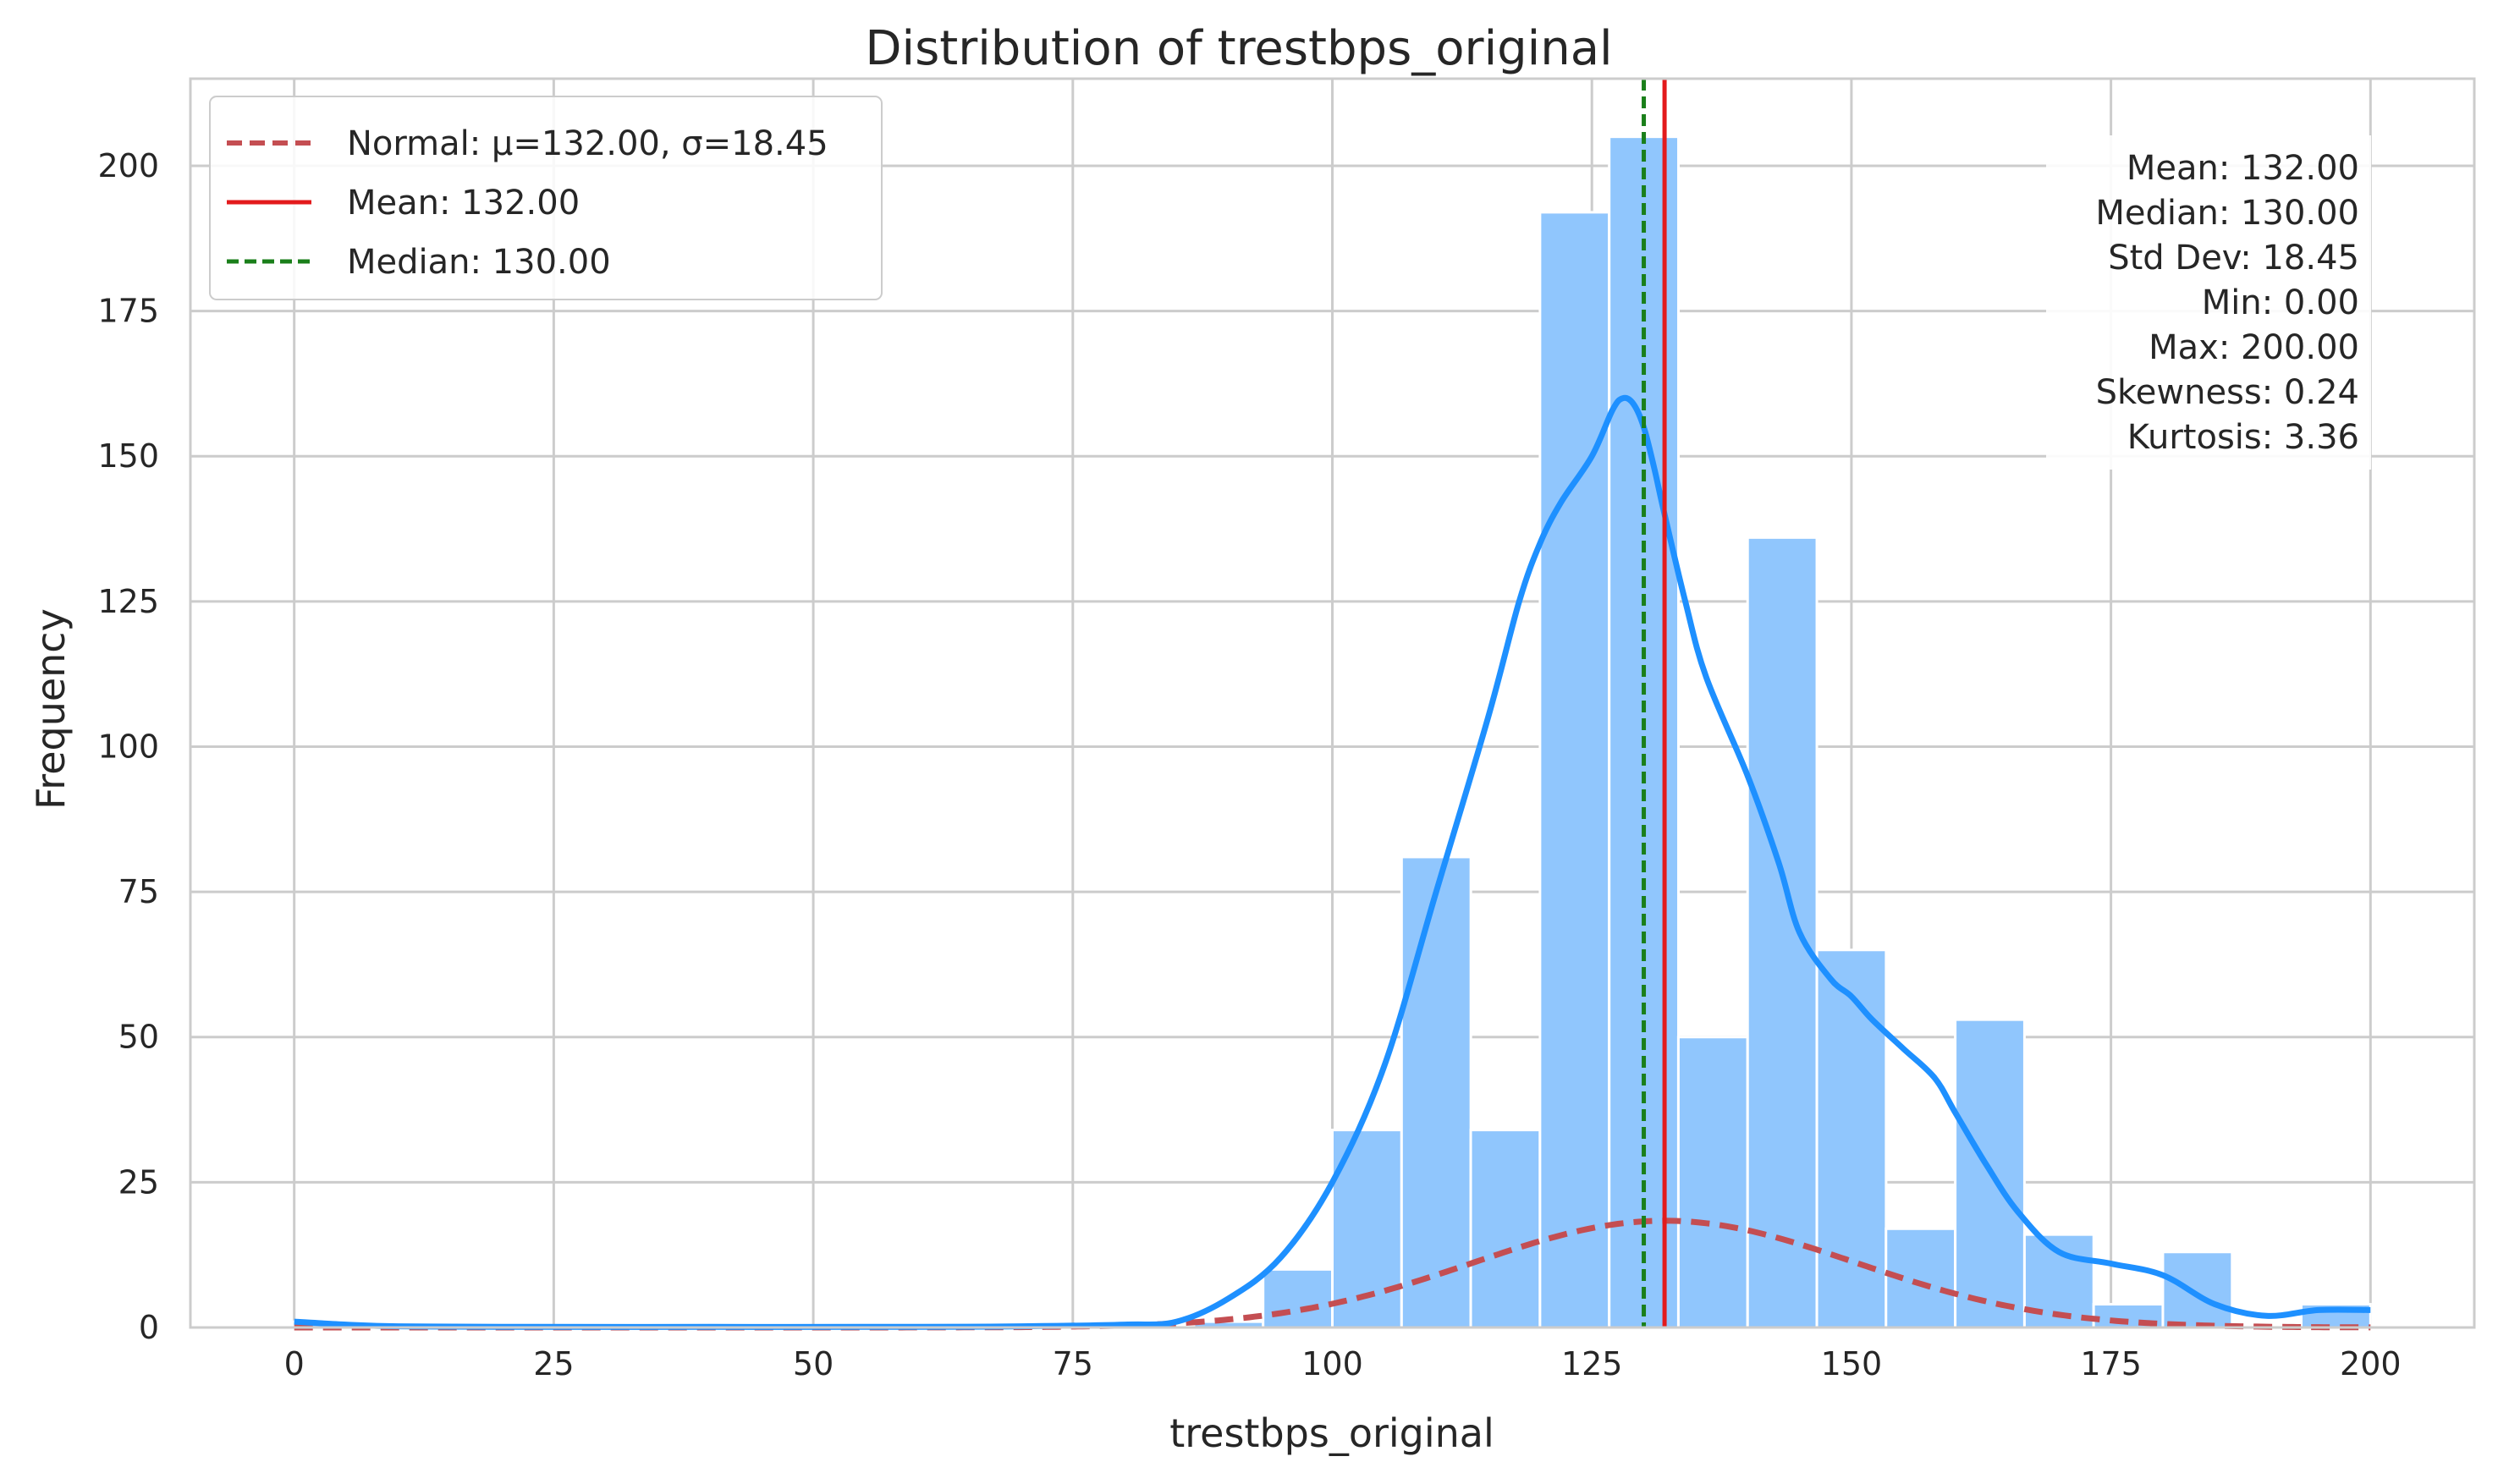  I want to click on y-tick-label: 25, so click(138, 1182).